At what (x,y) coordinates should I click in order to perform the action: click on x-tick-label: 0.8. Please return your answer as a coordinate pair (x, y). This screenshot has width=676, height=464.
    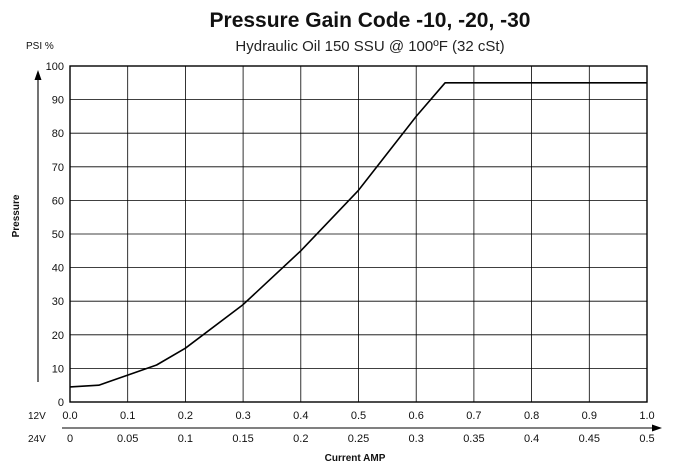
    Looking at the image, I should click on (531, 416).